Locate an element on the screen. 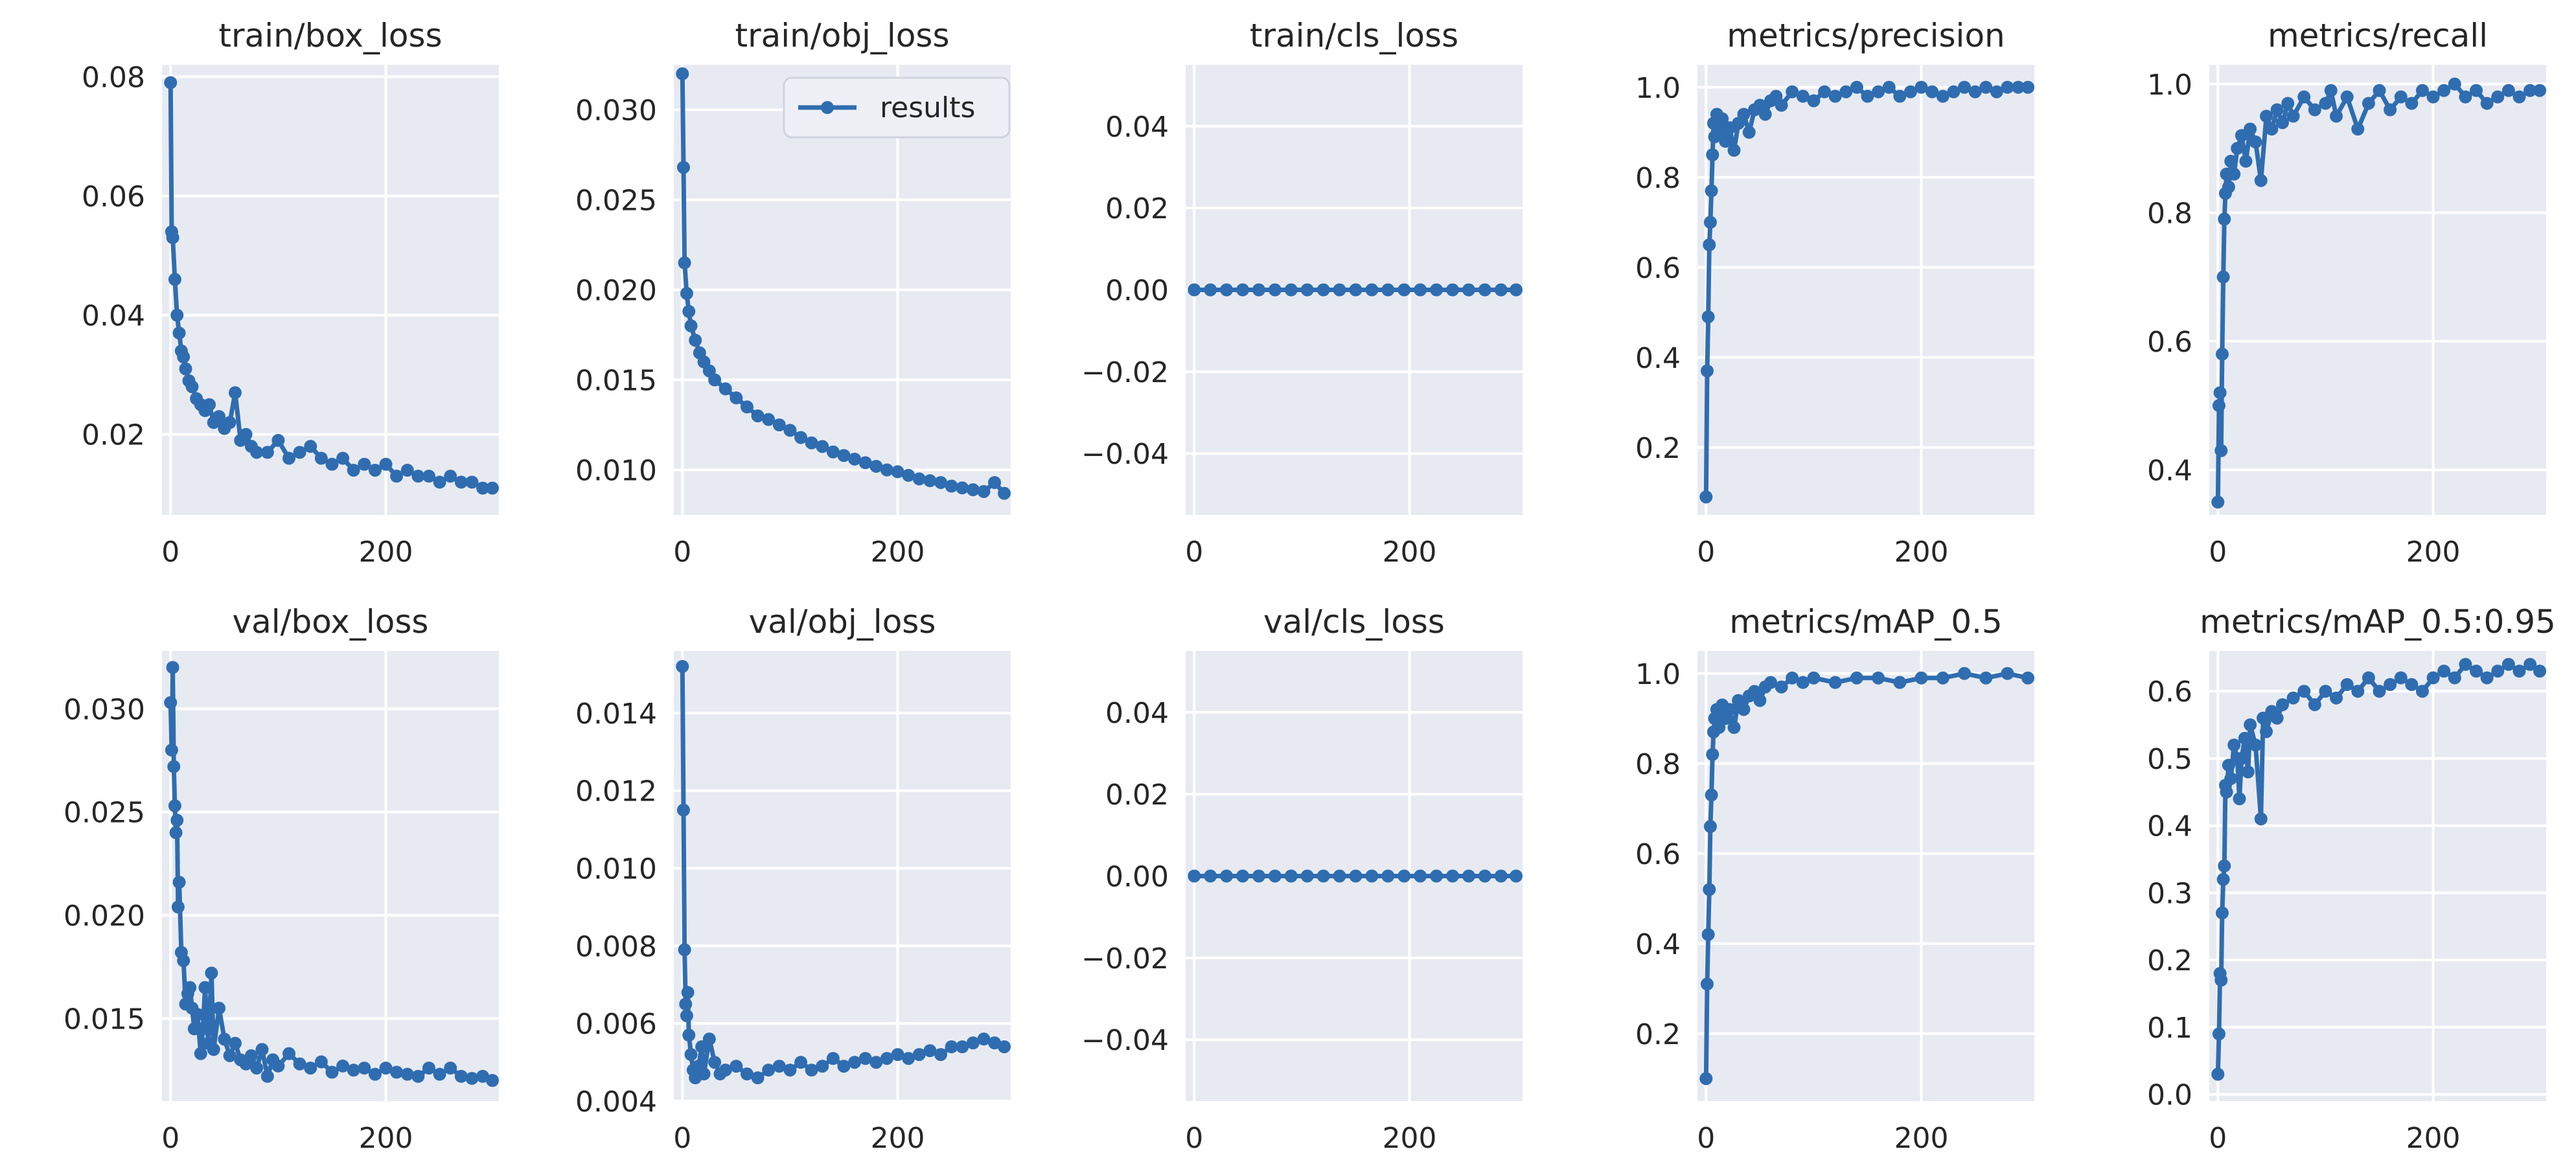 The image size is (2576, 1162). y-tick-label: 0.014 is located at coordinates (616, 714).